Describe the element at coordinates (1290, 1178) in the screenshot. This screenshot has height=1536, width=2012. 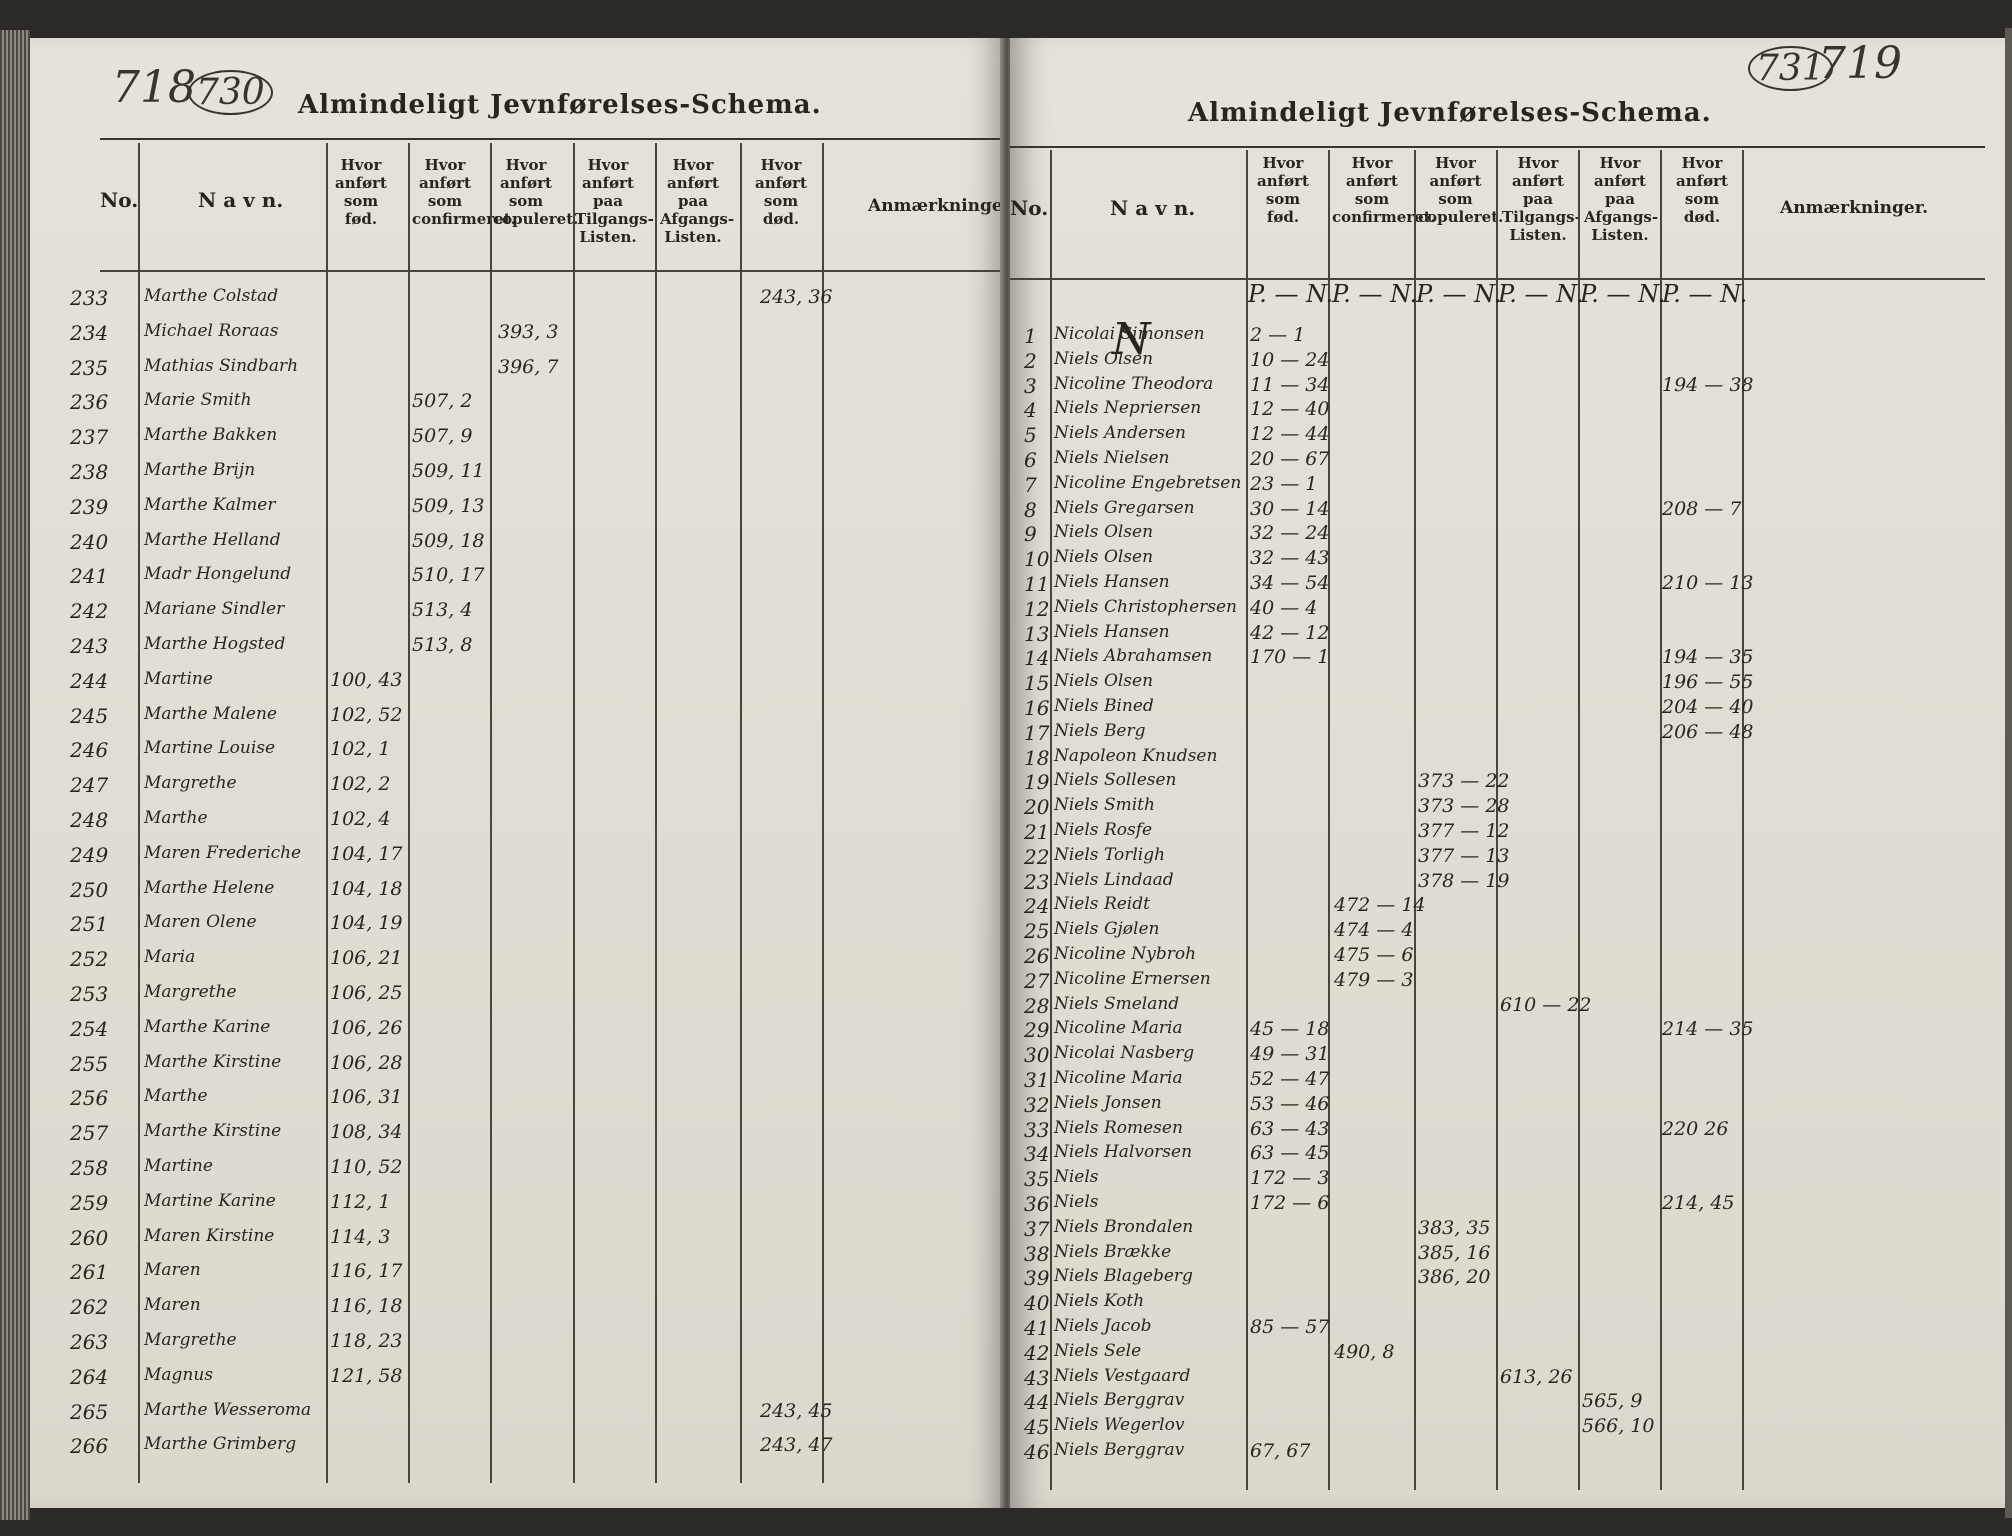
I see `right-row-fod: 172 — 3` at that location.